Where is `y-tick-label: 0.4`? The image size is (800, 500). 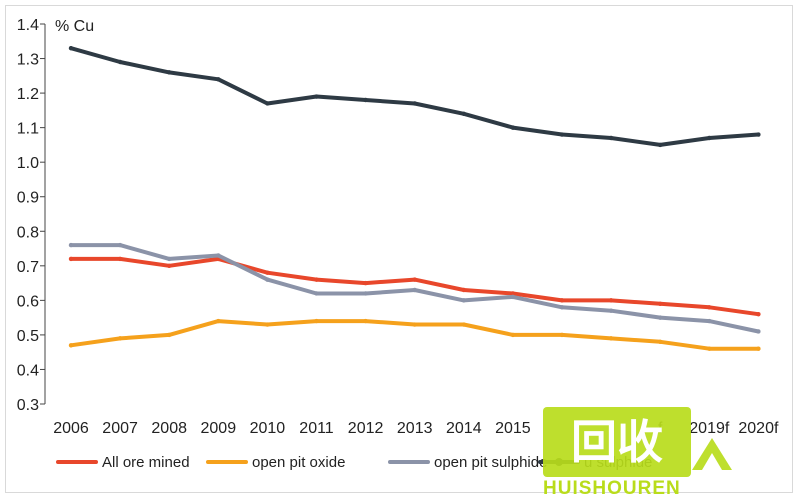
y-tick-label: 0.4 is located at coordinates (28, 370).